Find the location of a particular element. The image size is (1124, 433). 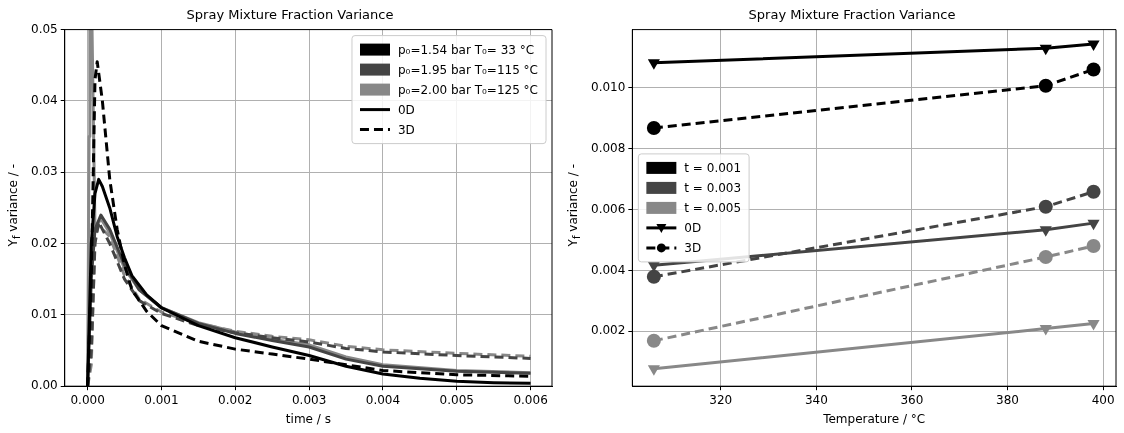

x-tick-label: 380 is located at coordinates (1007, 399).